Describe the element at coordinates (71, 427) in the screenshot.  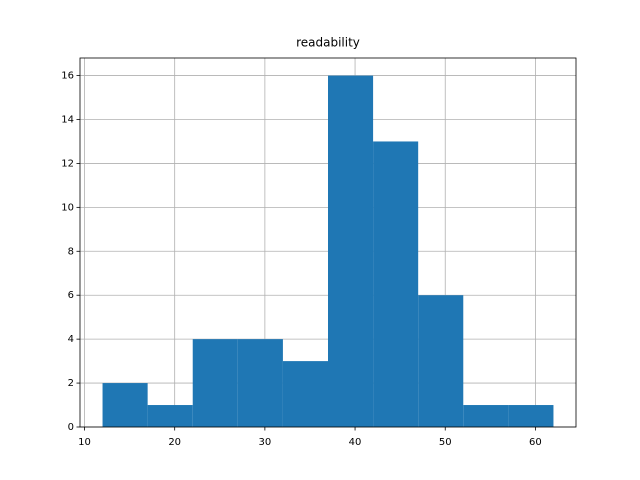
I see `y-tick-label: 0` at that location.